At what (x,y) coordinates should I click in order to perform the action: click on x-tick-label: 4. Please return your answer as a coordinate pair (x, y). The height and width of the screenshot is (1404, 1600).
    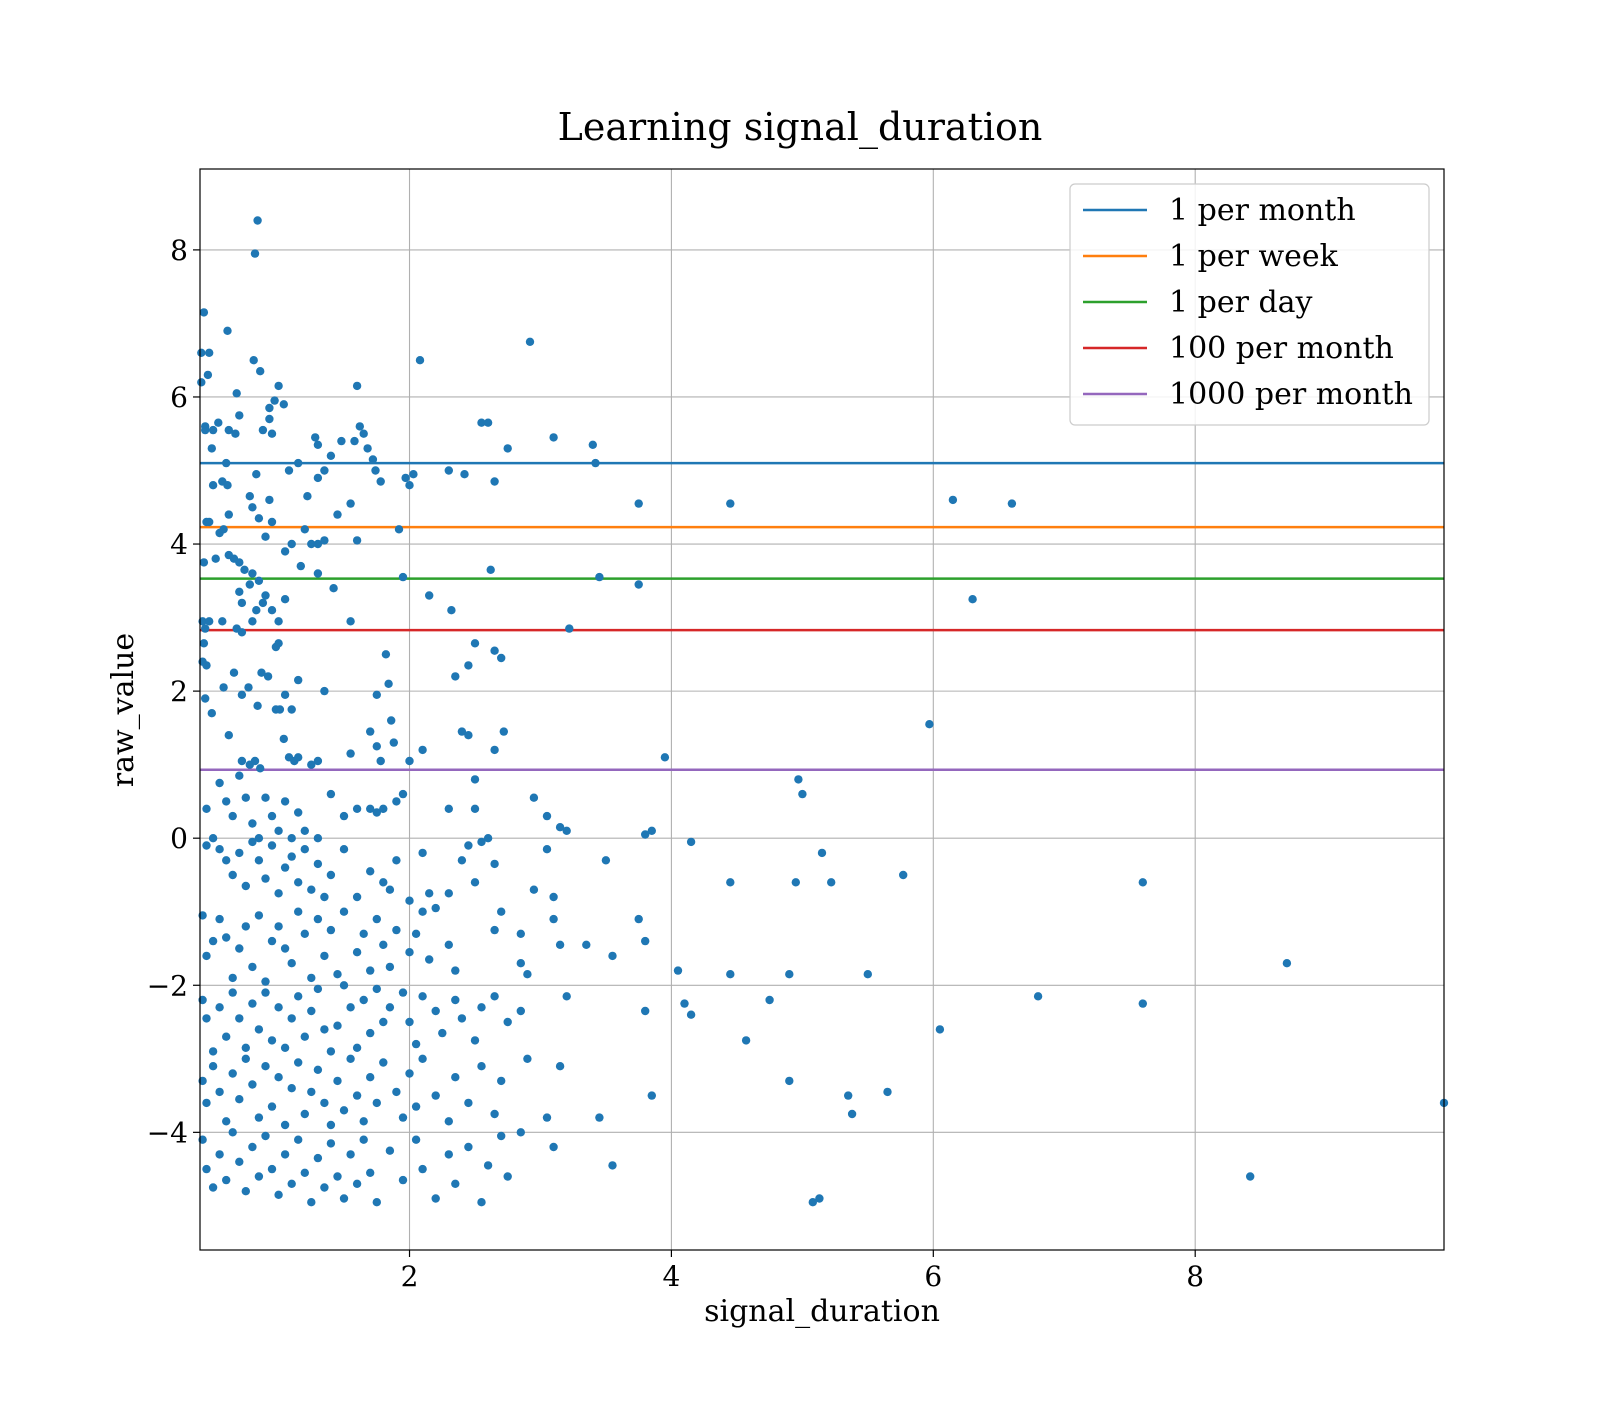
    Looking at the image, I should click on (671, 1276).